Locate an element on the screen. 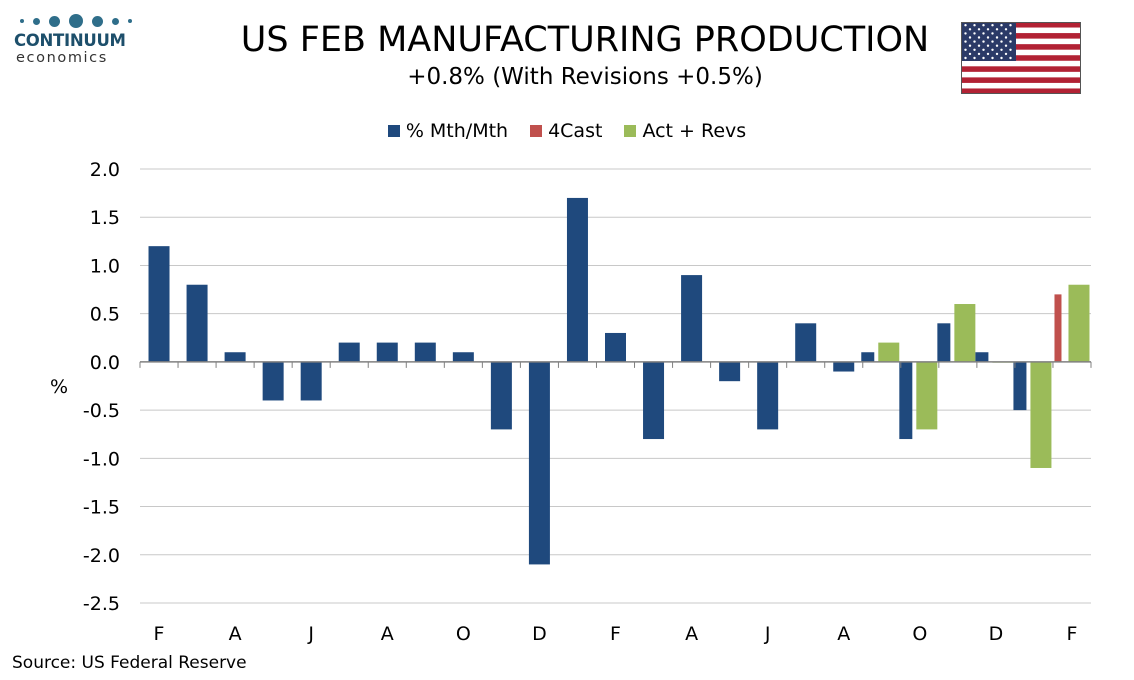 The height and width of the screenshot is (680, 1134). legend-item: % Mth/Mth is located at coordinates (448, 131).